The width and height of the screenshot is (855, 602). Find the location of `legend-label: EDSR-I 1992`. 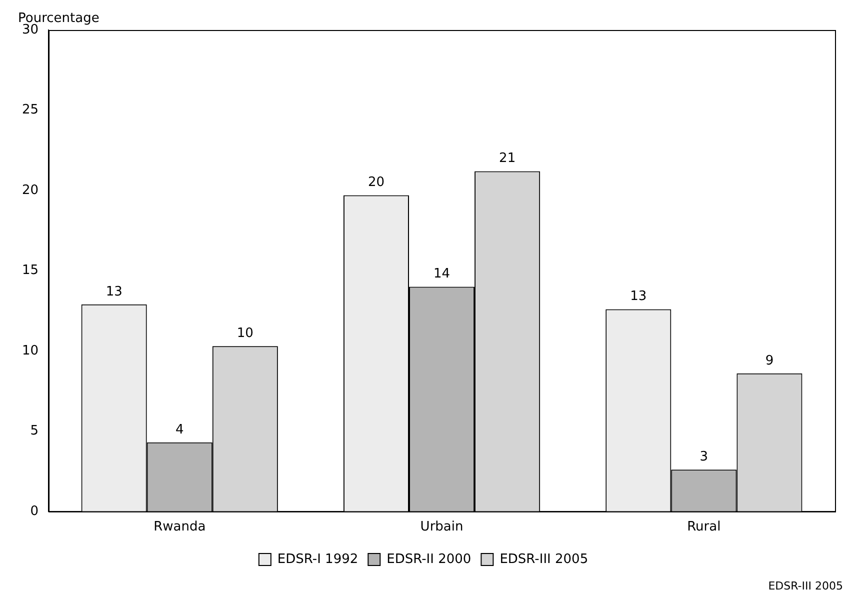

legend-label: EDSR-I 1992 is located at coordinates (317, 559).